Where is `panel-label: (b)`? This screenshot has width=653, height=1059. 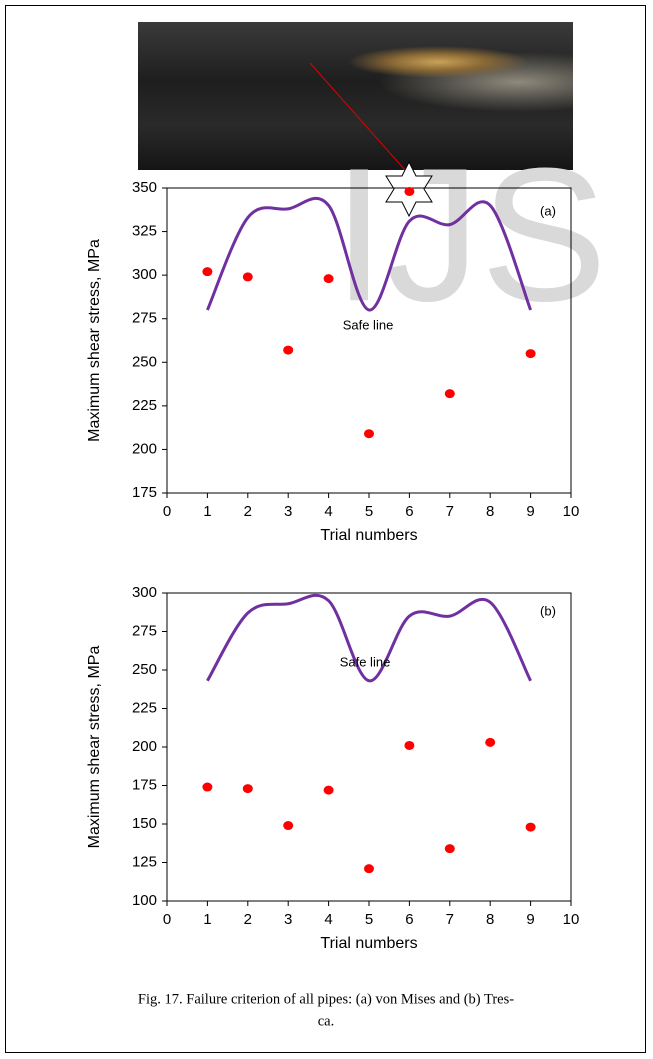 panel-label: (b) is located at coordinates (548, 610).